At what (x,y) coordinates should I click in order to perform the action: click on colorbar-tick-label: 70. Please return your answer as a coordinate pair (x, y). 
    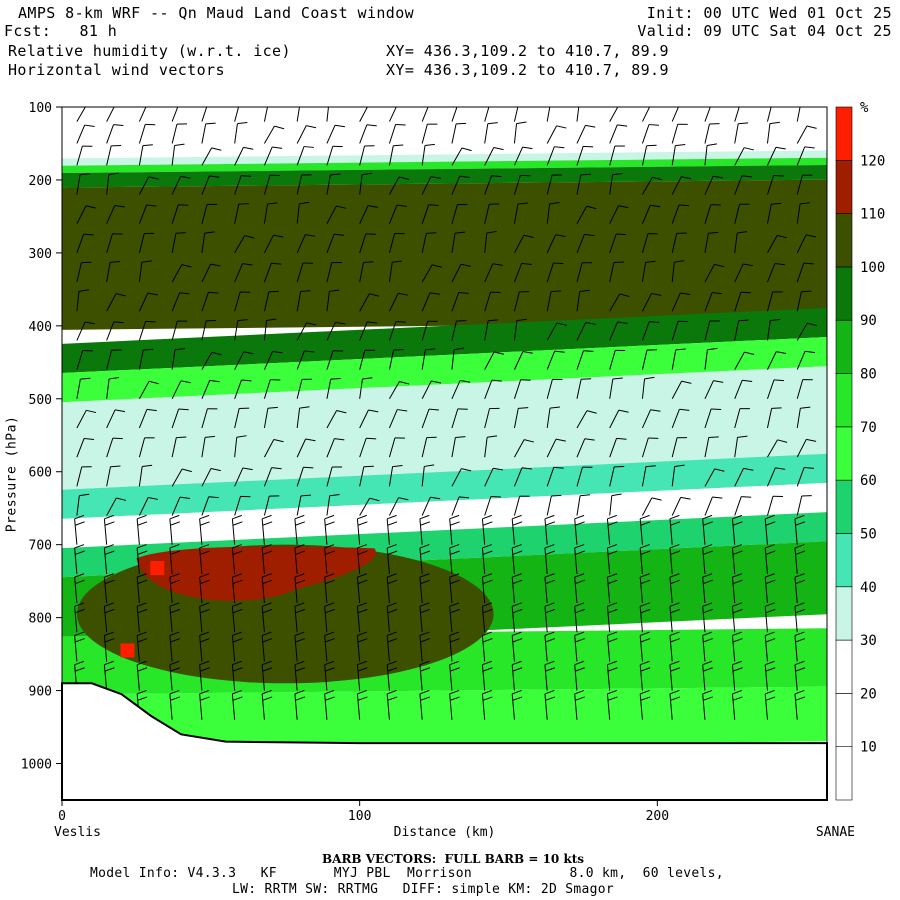
    Looking at the image, I should click on (868, 428).